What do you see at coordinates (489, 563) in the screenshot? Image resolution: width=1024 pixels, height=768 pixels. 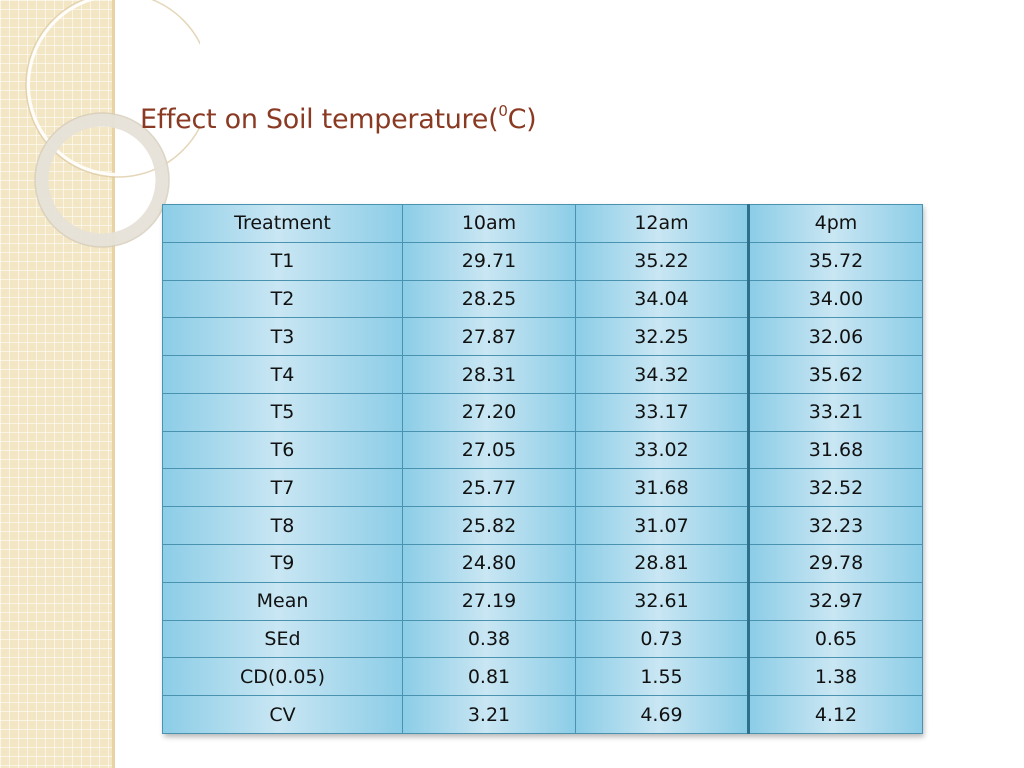 I see `value-cell: 24.80` at bounding box center [489, 563].